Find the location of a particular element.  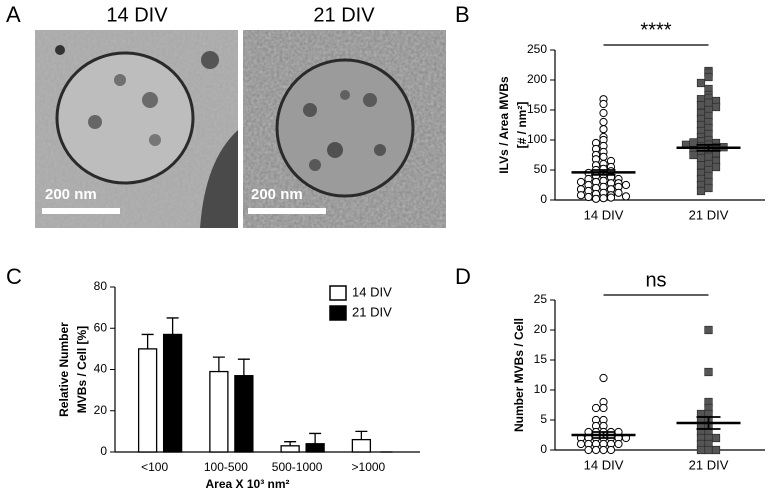

y-tick-label: 100 is located at coordinates (537, 139).